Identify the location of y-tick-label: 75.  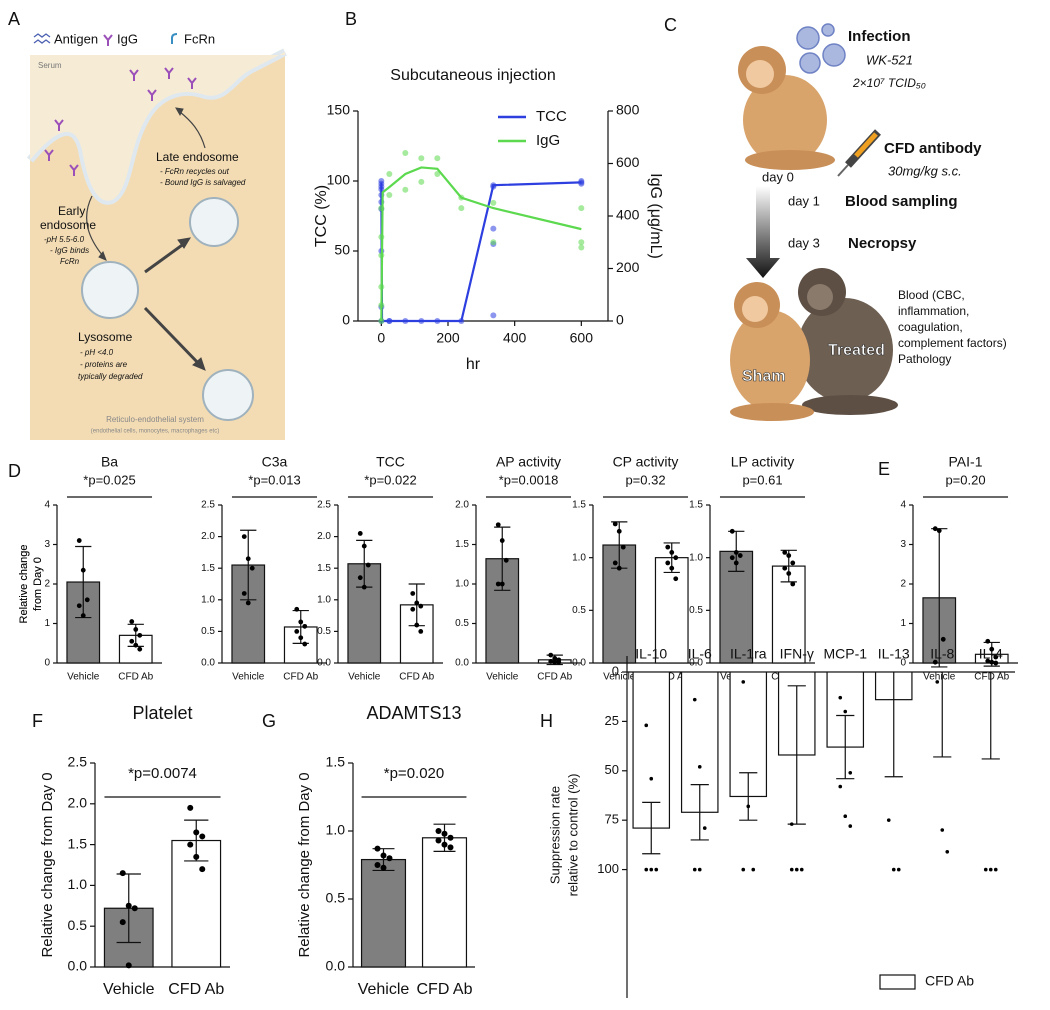
(612, 819).